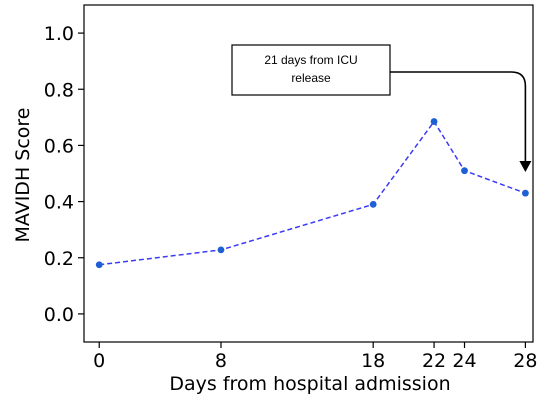 This screenshot has width=540, height=400. I want to click on x-tick-label: 24, so click(464, 361).